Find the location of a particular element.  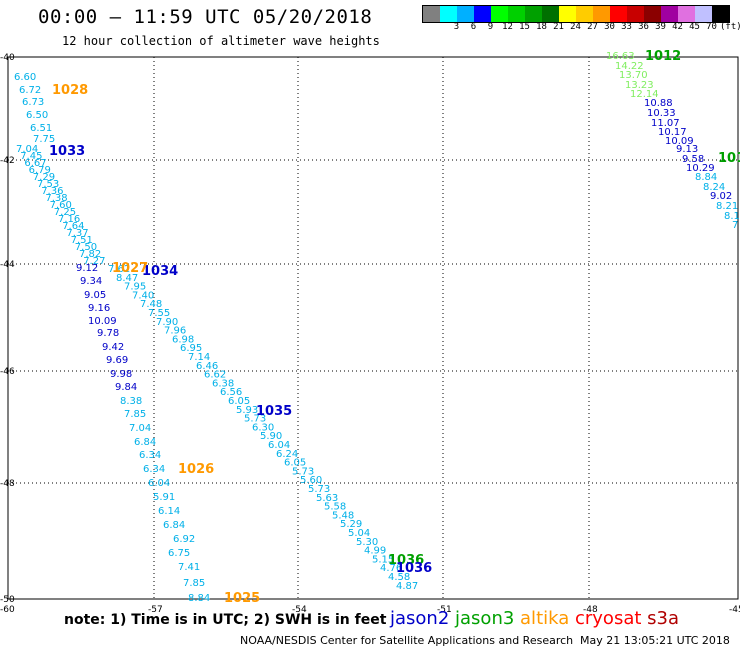

pass-id-label: 1034 is located at coordinates (160, 271).